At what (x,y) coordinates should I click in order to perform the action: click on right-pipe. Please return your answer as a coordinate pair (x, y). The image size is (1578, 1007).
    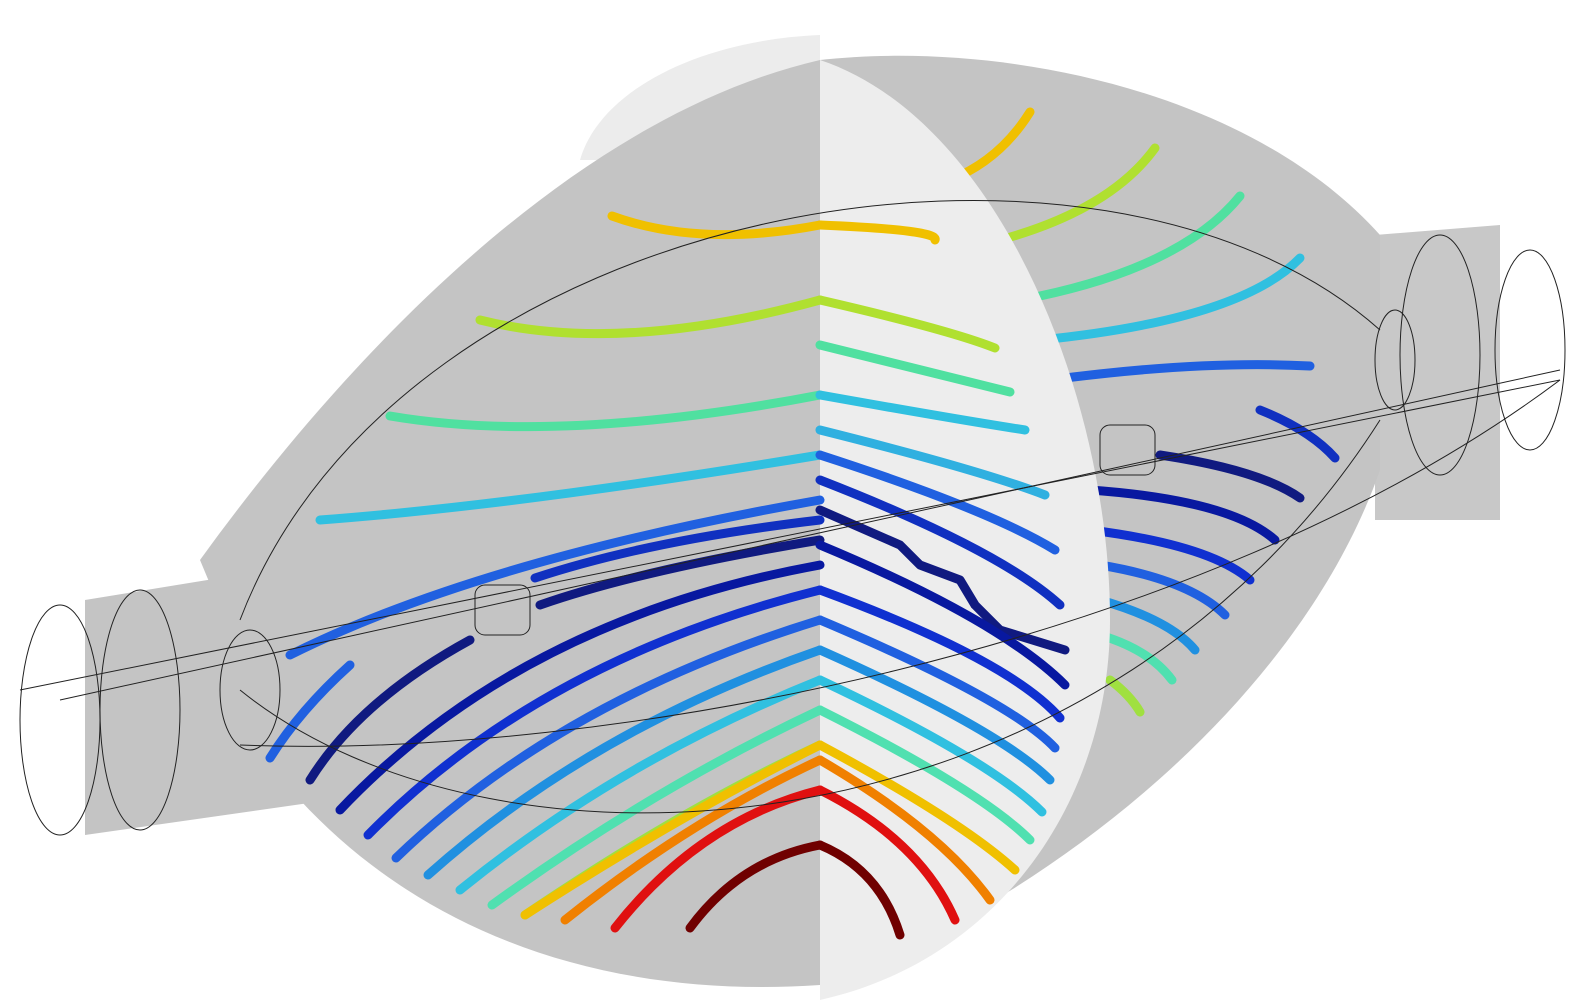
    Looking at the image, I should click on (1437, 372).